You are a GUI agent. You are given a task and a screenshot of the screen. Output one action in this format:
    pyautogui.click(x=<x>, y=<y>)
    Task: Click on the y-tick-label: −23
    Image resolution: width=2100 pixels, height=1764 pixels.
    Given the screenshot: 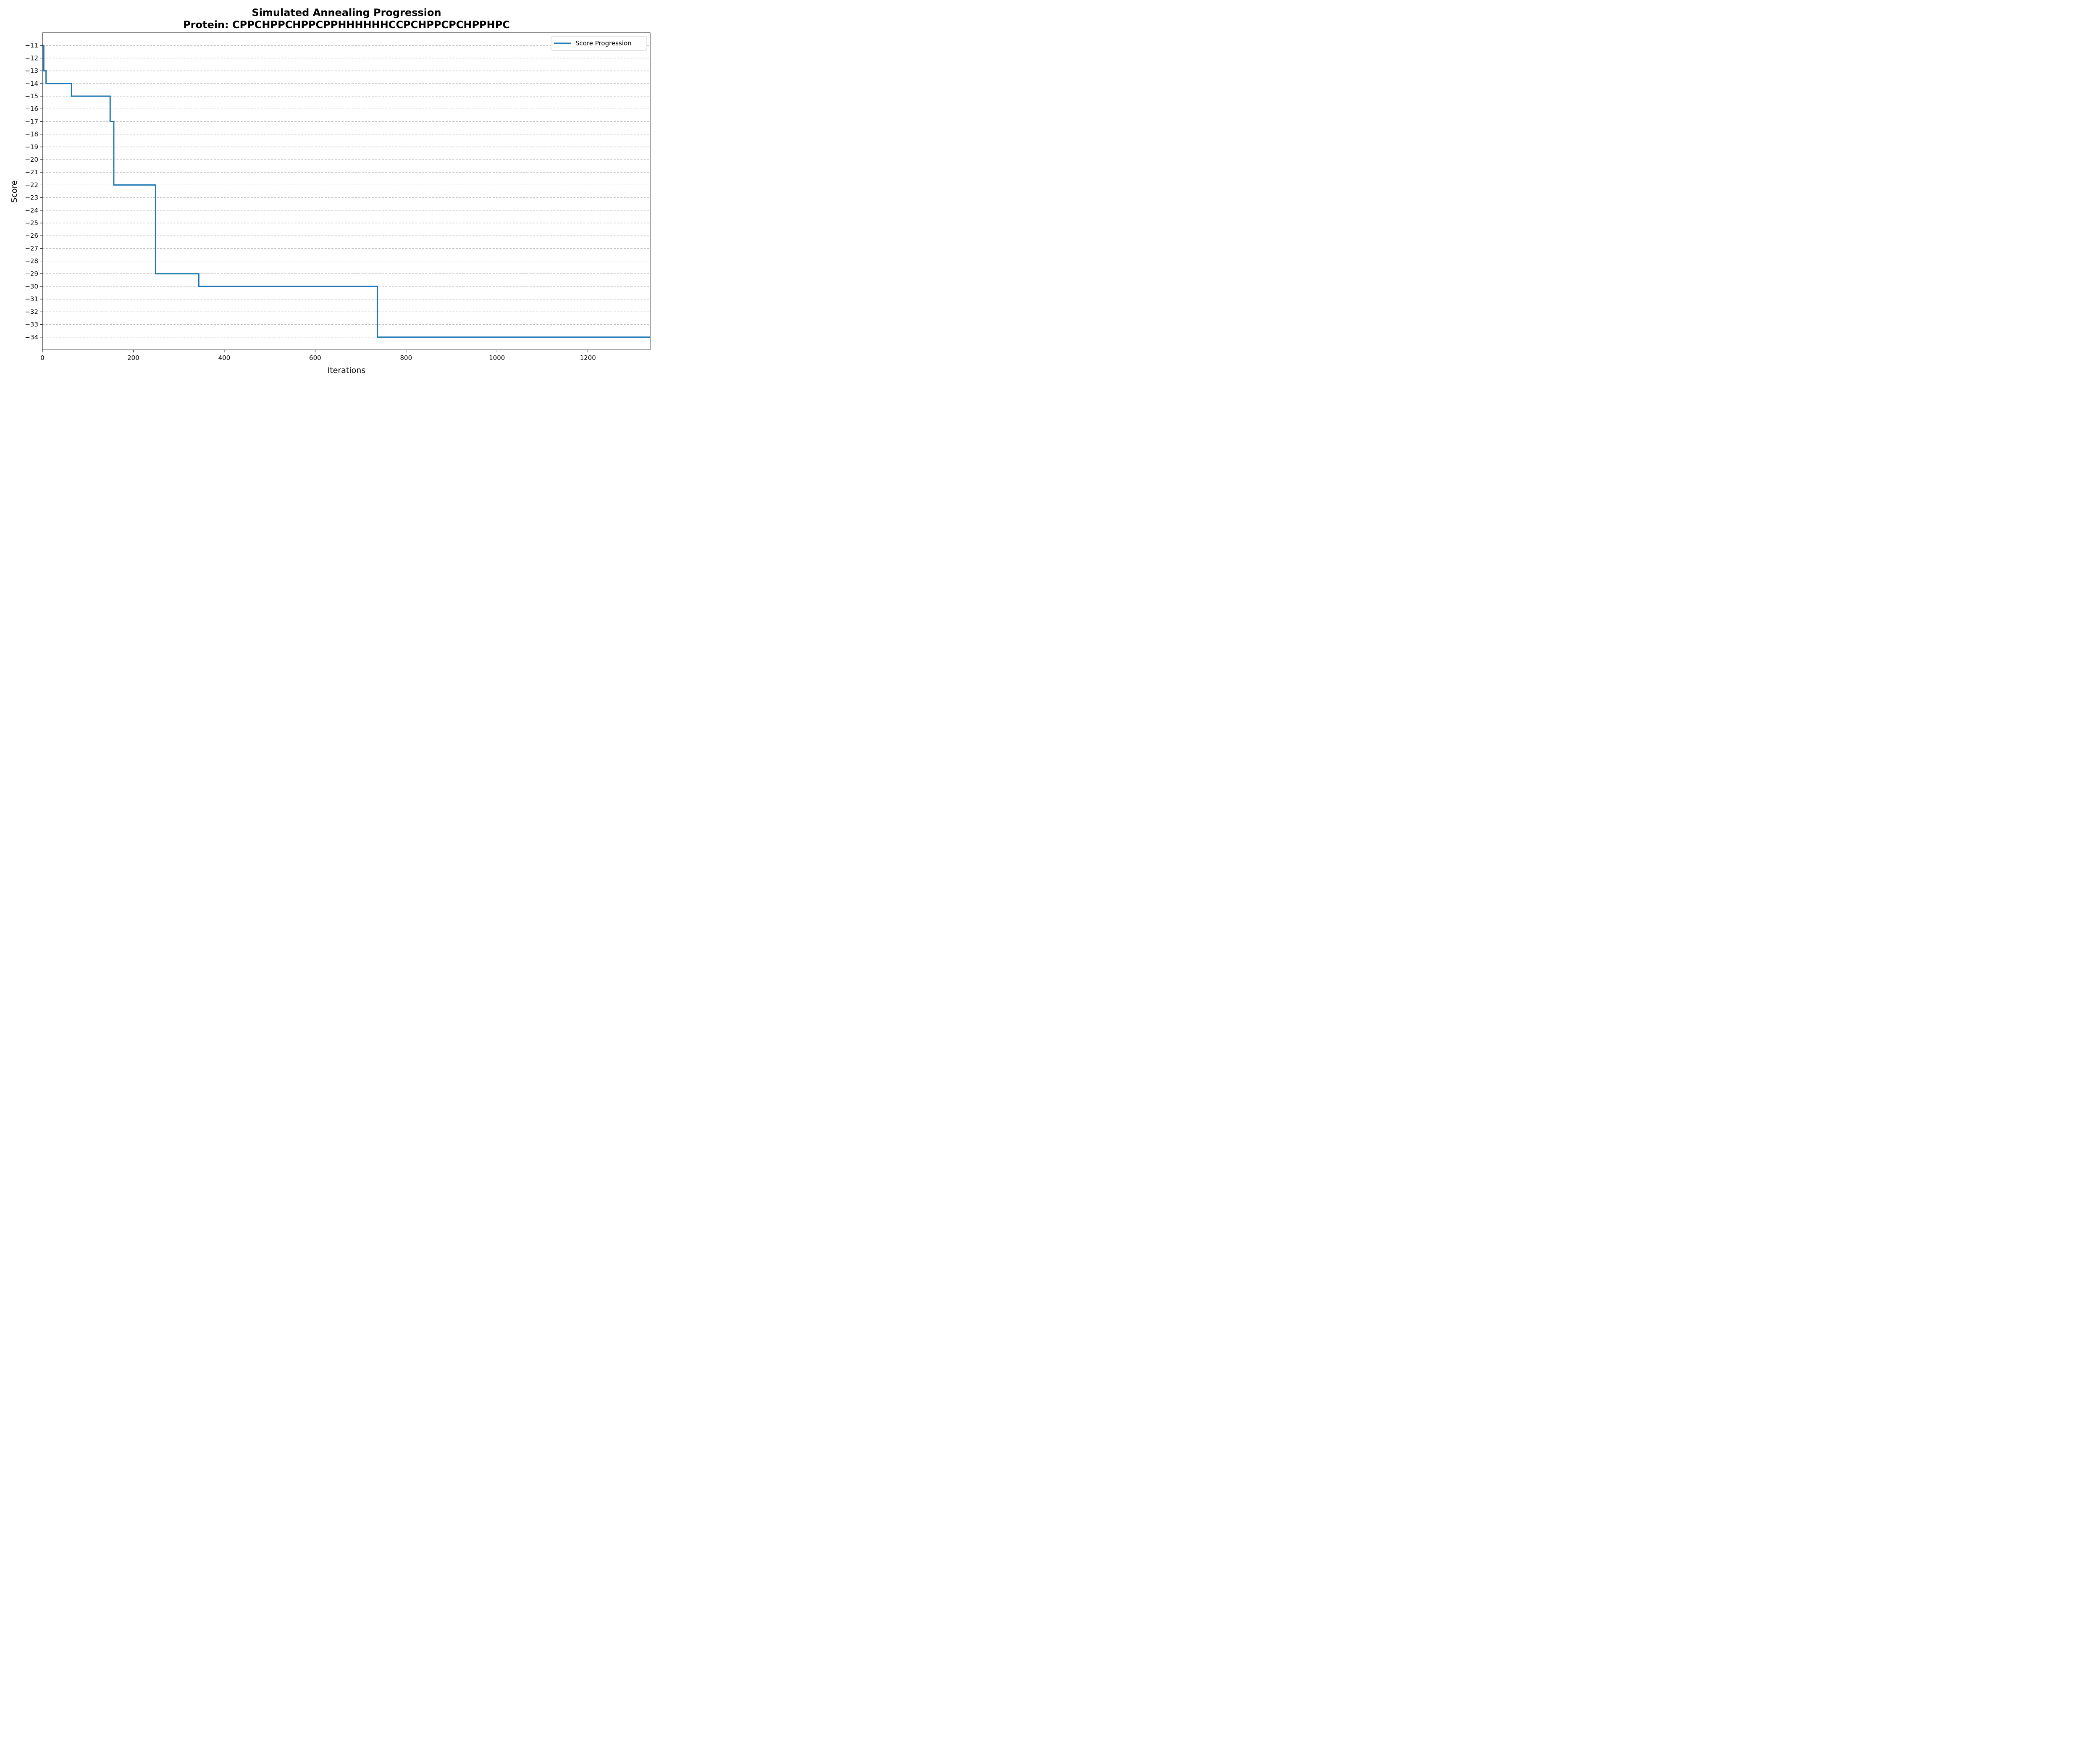 What is the action you would take?
    pyautogui.click(x=31, y=198)
    